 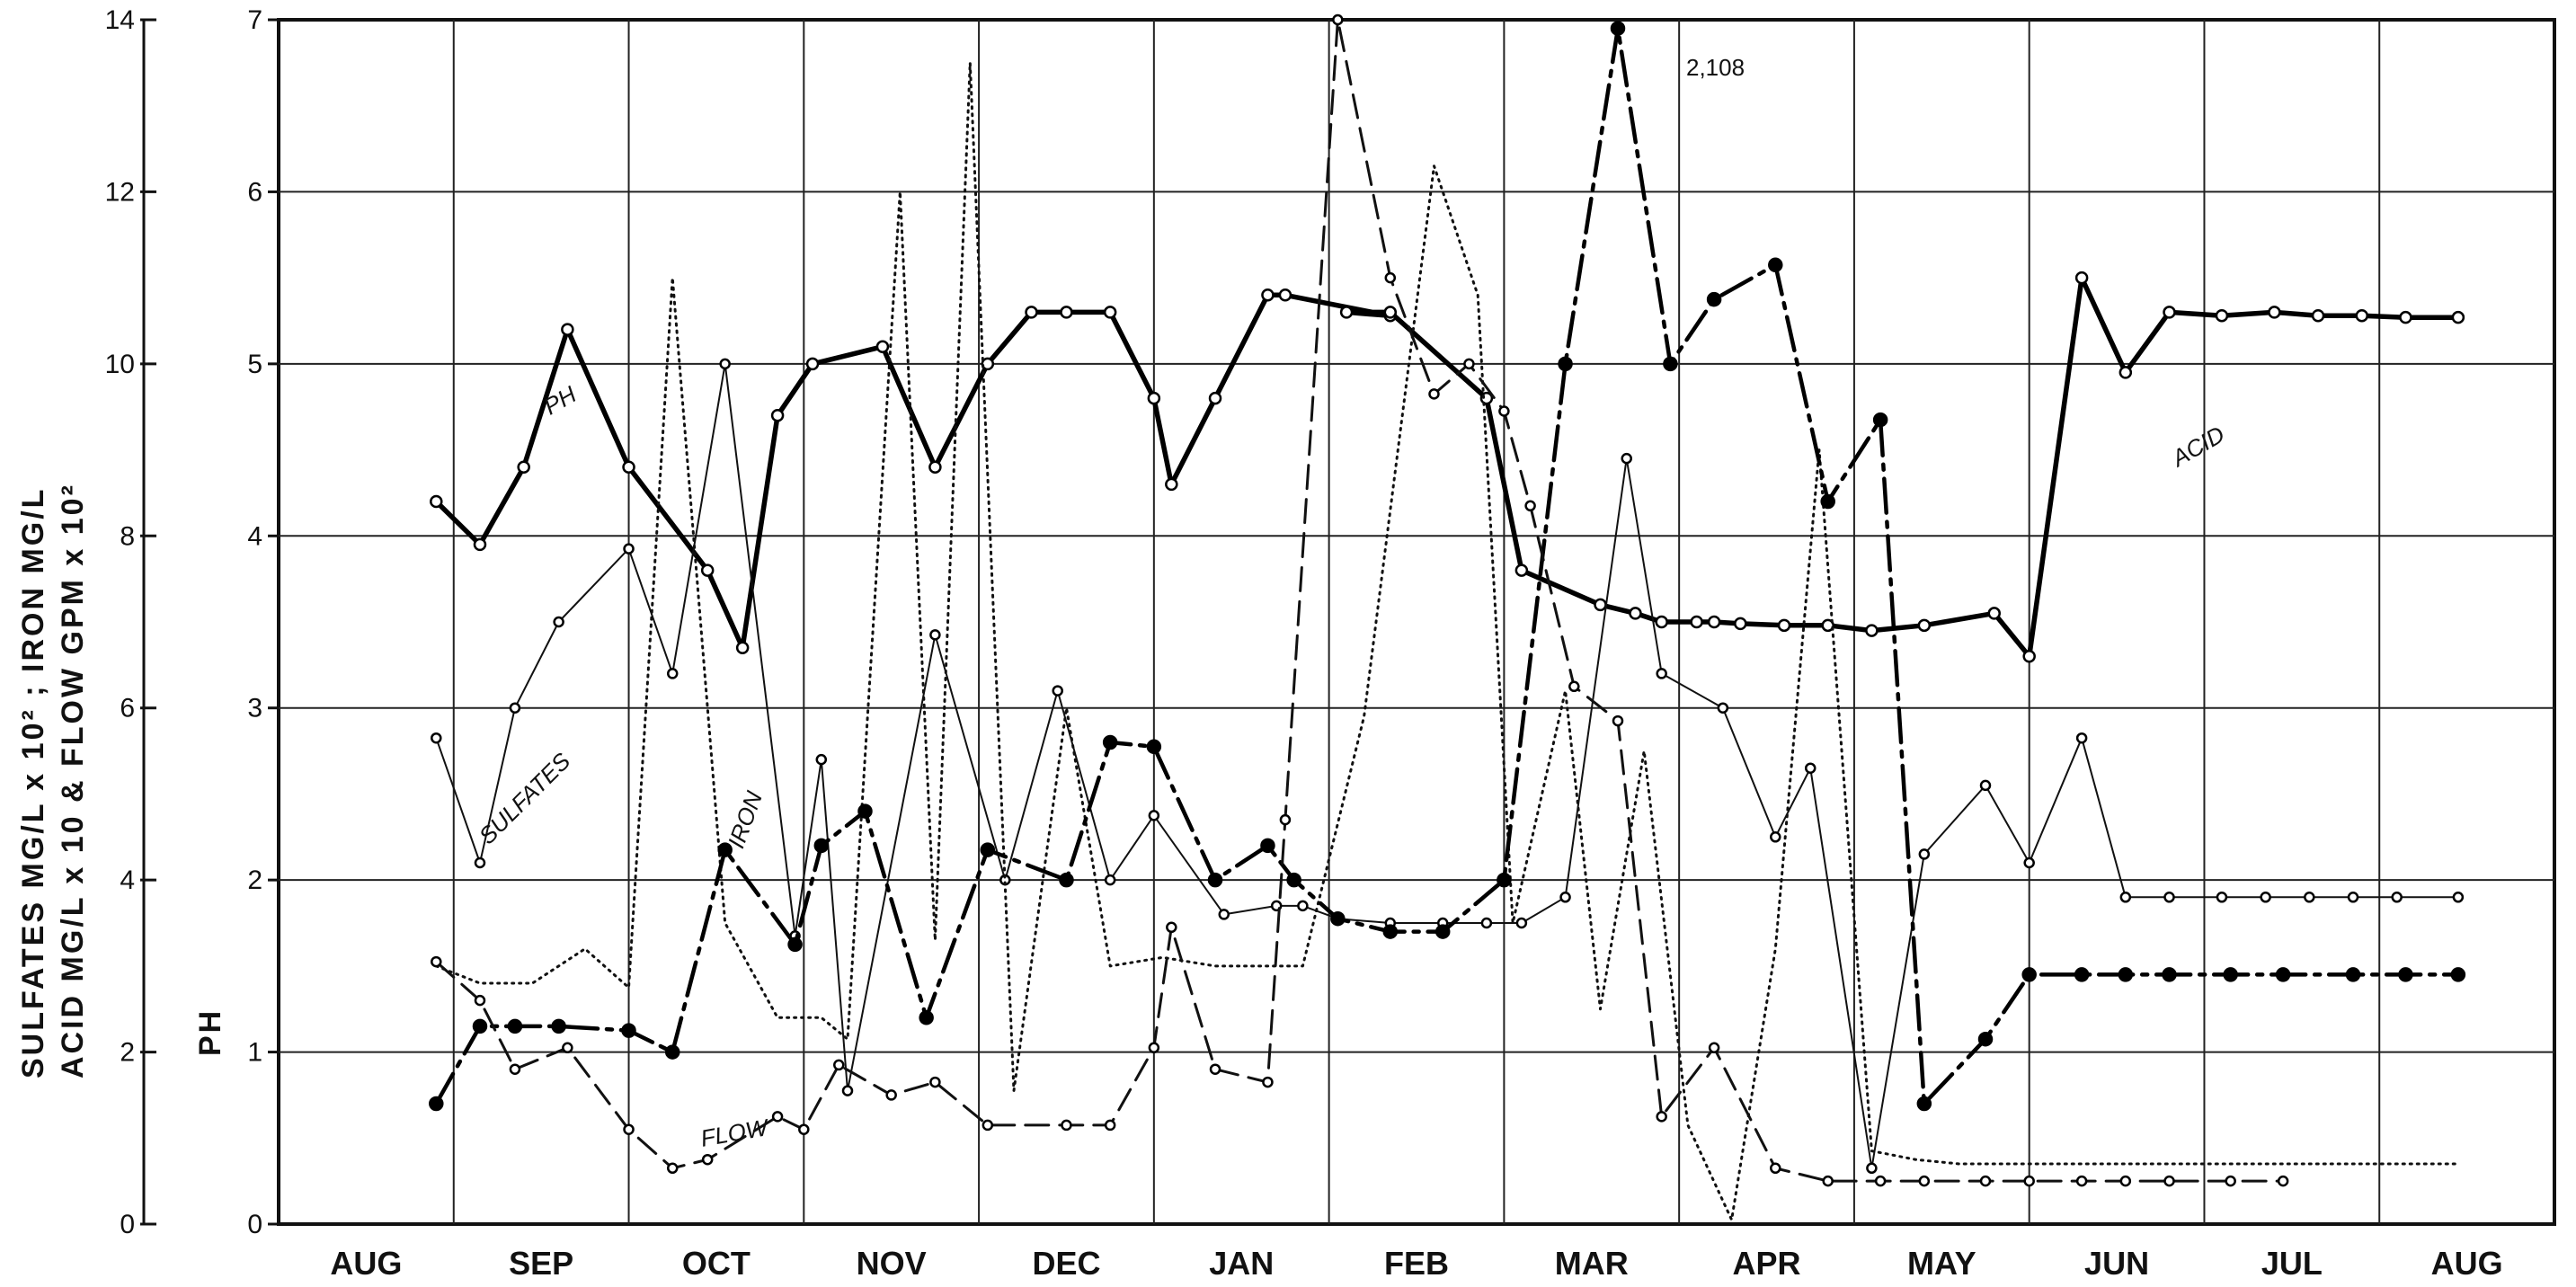 I want to click on series-label-ph: PH, so click(x=560, y=400).